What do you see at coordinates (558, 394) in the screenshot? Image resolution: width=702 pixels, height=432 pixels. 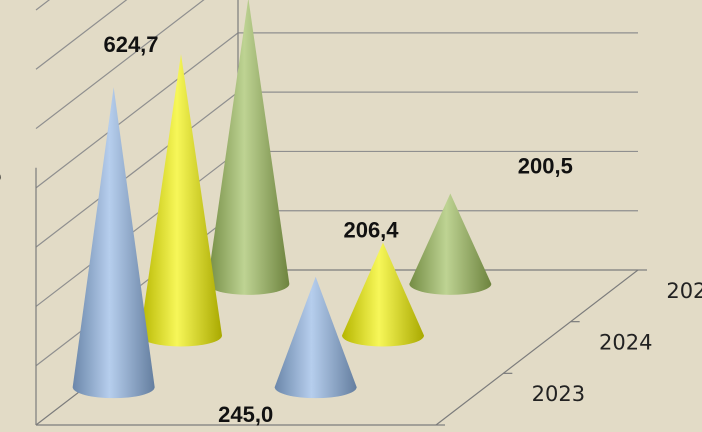 I see `depth-label-2023: 2023` at bounding box center [558, 394].